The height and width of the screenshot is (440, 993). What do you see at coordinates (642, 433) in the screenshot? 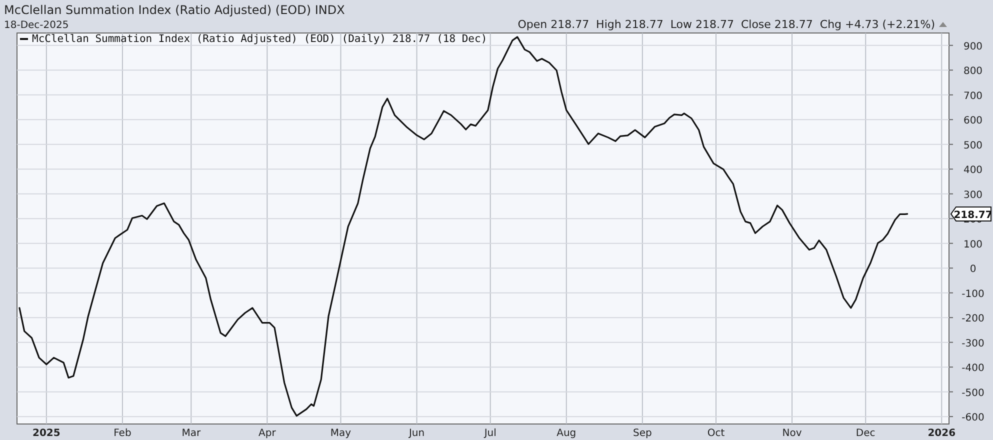
I see `x-tick-label: Sep` at bounding box center [642, 433].